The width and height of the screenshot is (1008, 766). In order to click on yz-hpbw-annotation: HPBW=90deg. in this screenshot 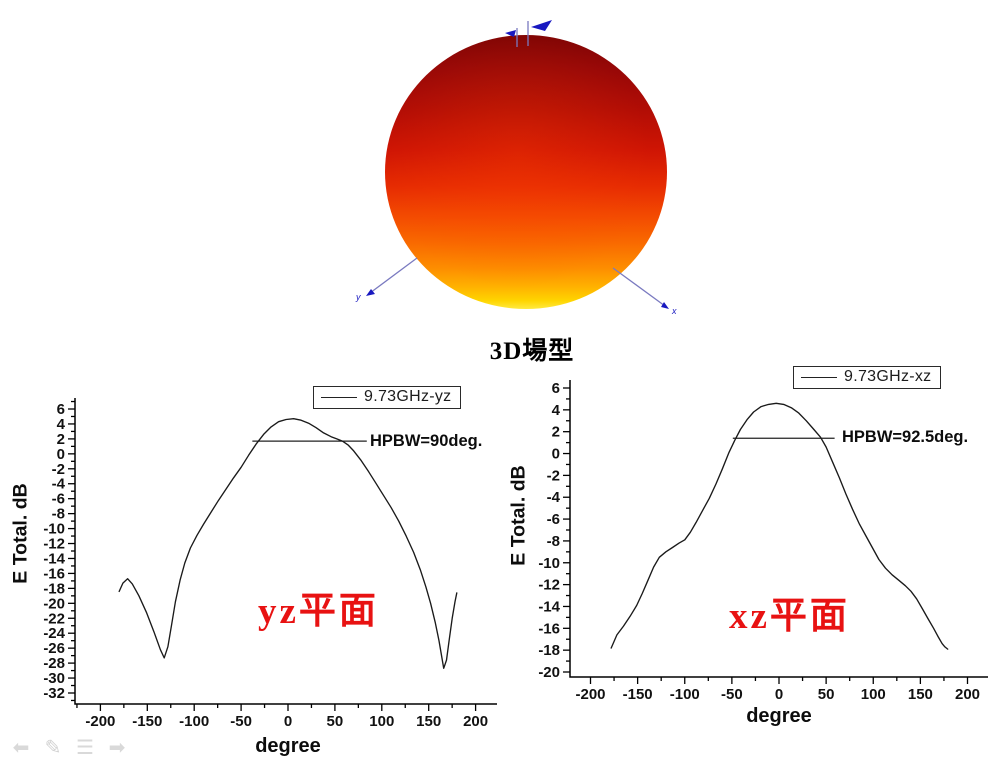, I will do `click(426, 441)`.